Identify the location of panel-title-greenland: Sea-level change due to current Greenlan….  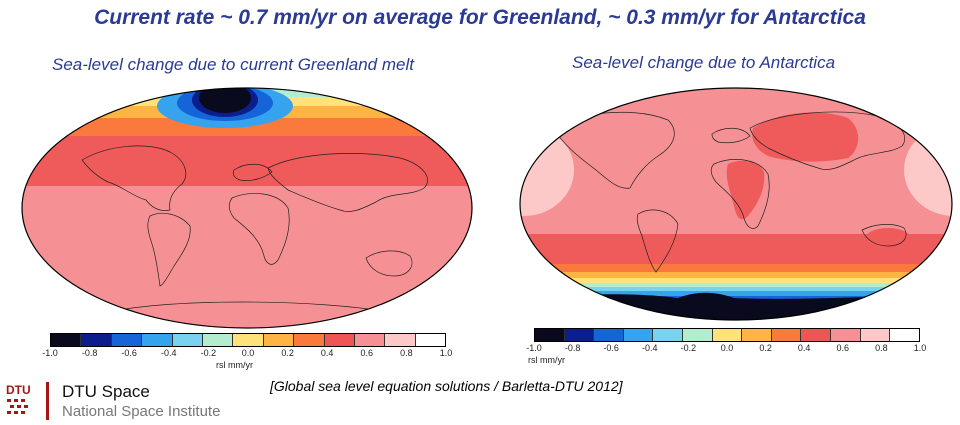
(233, 64).